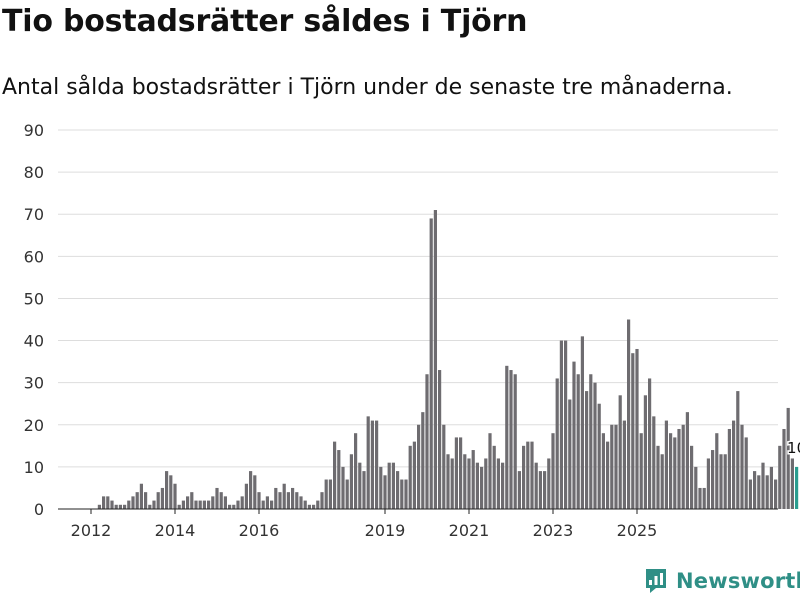 The image size is (800, 600). I want to click on x-tick-label: 2014, so click(175, 530).